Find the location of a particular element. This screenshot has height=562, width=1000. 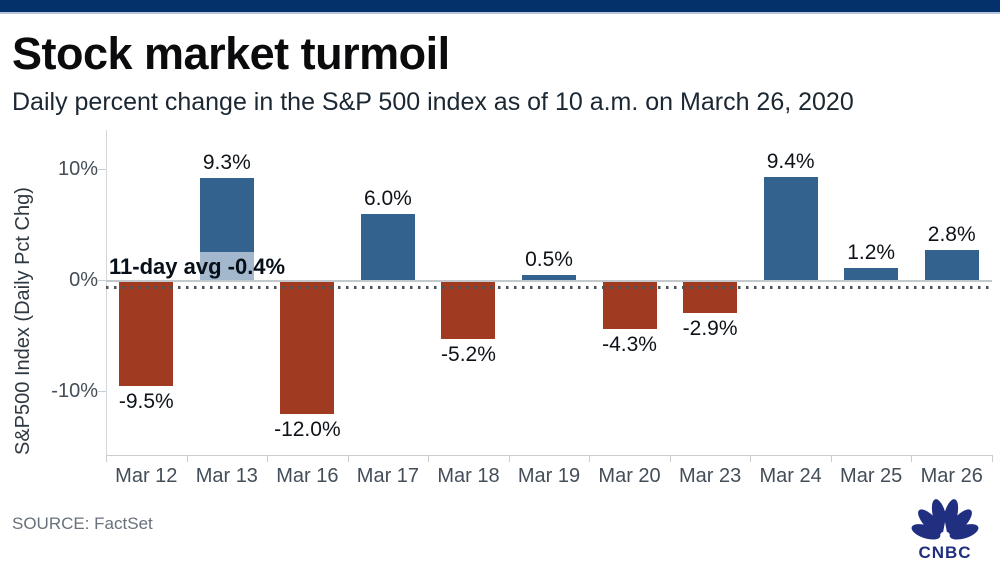

x-tick-label: Mar 24 is located at coordinates (790, 476).